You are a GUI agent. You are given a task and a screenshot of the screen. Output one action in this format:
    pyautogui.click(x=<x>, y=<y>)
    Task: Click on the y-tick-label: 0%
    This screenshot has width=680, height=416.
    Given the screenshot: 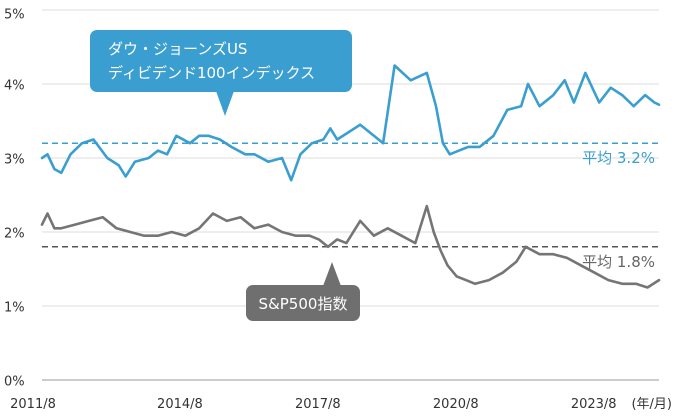 What is the action you would take?
    pyautogui.click(x=14, y=382)
    